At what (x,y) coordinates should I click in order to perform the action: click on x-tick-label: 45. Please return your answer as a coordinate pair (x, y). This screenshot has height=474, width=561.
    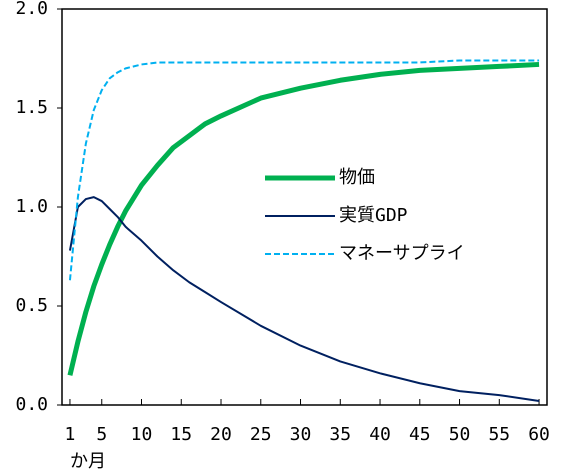
    Looking at the image, I should click on (420, 434).